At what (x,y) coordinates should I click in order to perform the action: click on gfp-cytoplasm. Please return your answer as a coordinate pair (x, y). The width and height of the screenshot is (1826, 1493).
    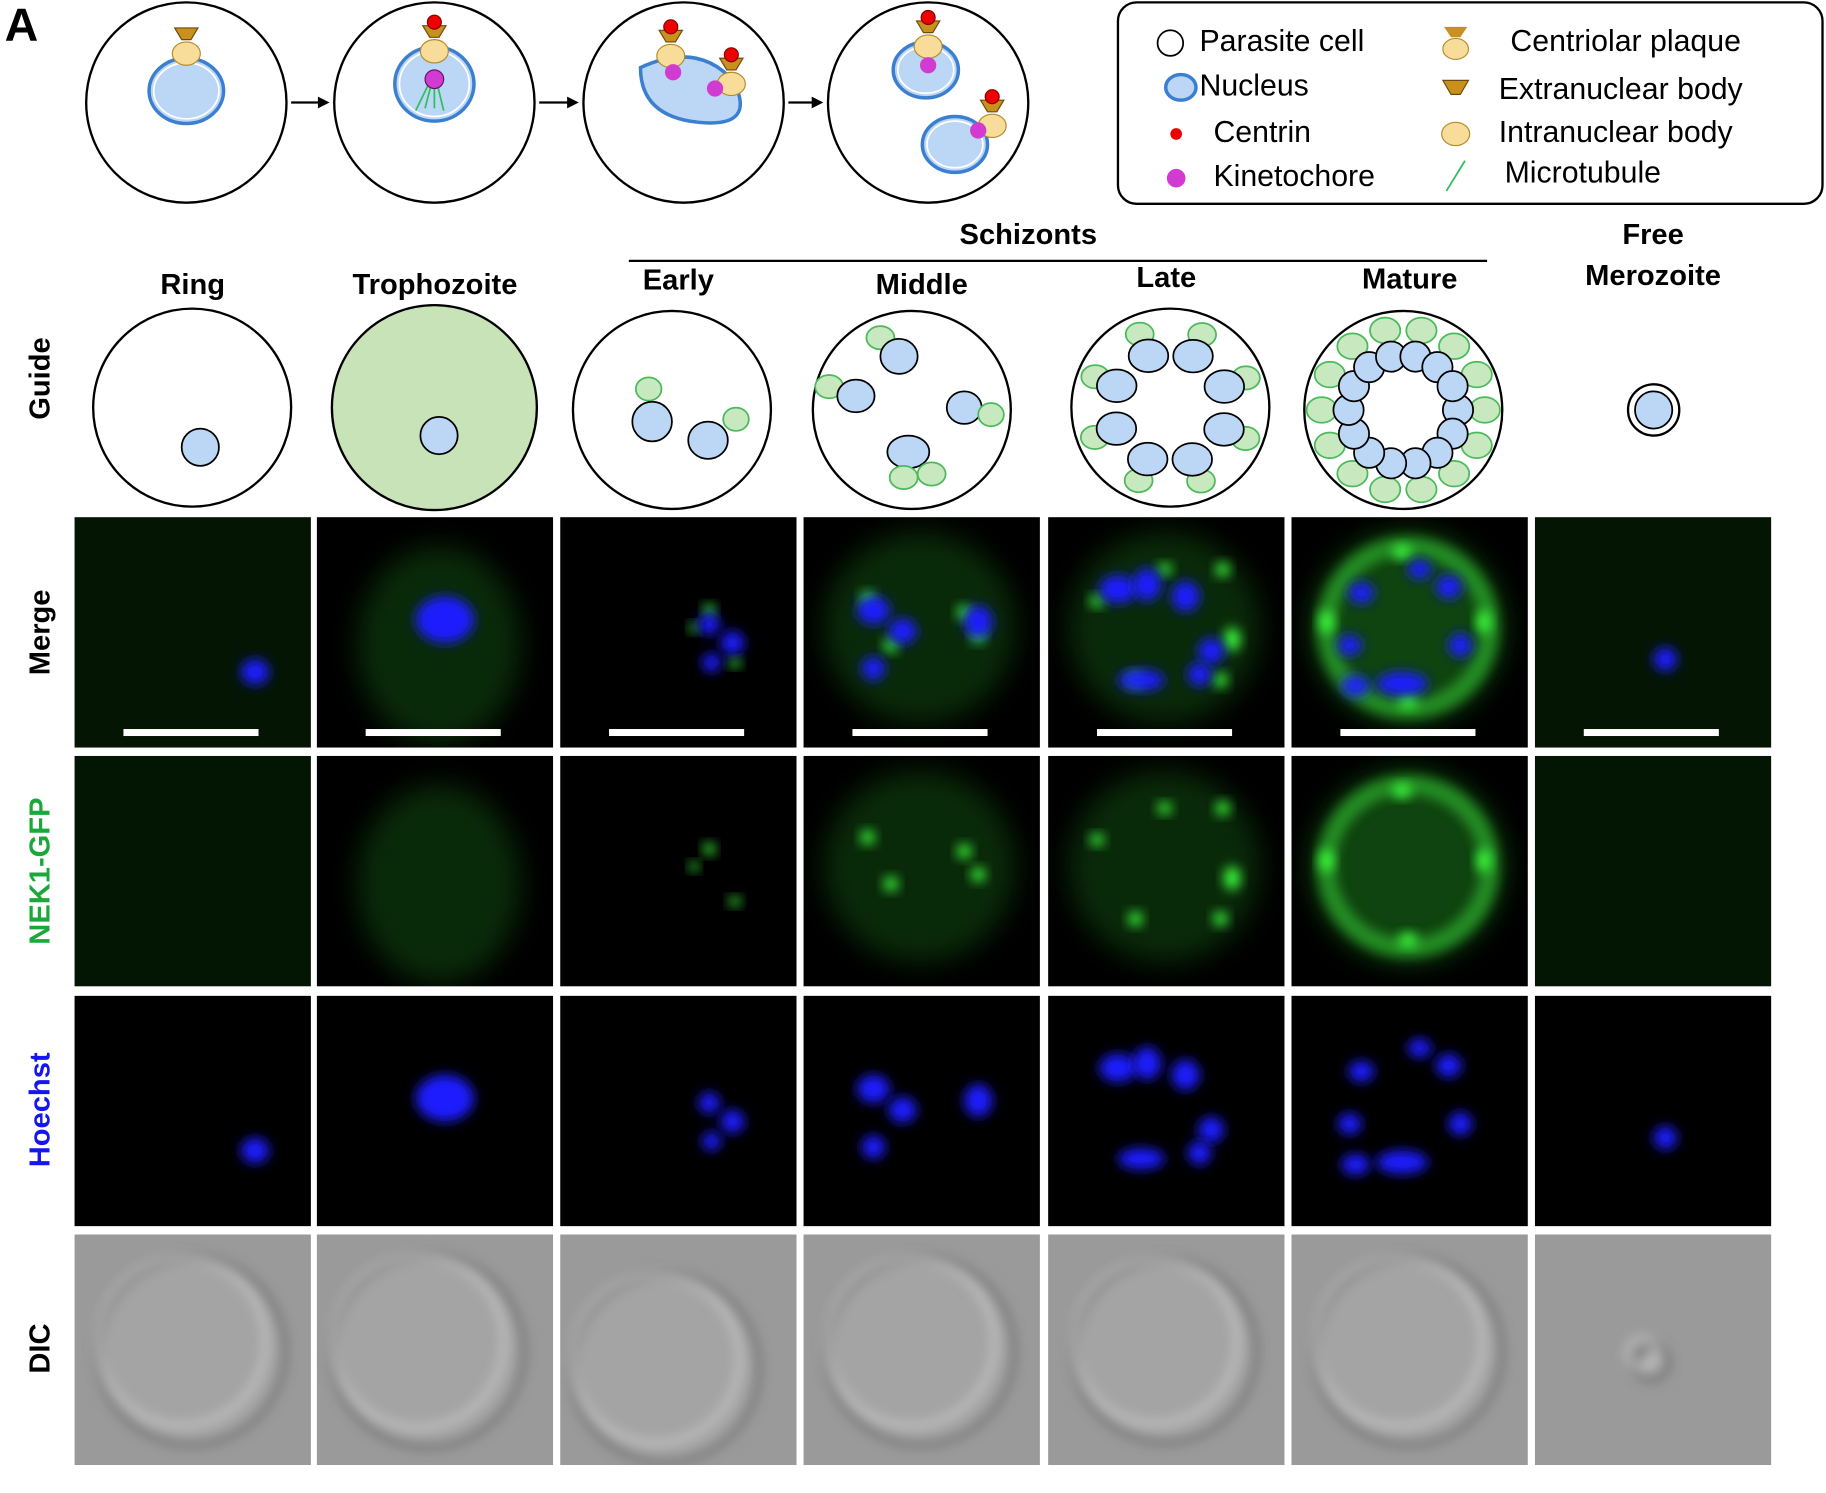
    Looking at the image, I should click on (1408, 866).